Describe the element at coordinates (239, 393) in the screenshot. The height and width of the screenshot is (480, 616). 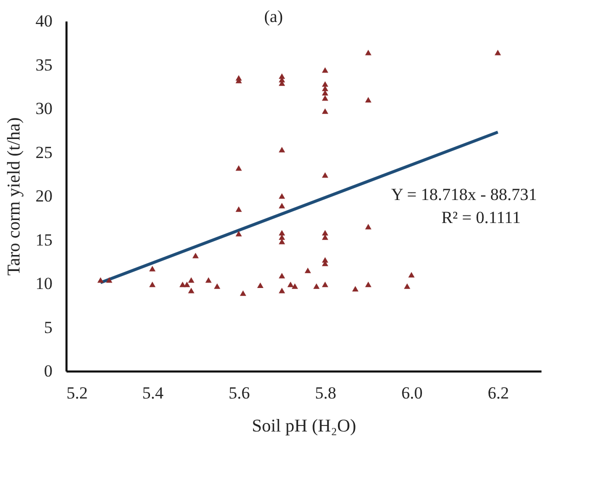
I see `x-tick-label: 5.6` at that location.